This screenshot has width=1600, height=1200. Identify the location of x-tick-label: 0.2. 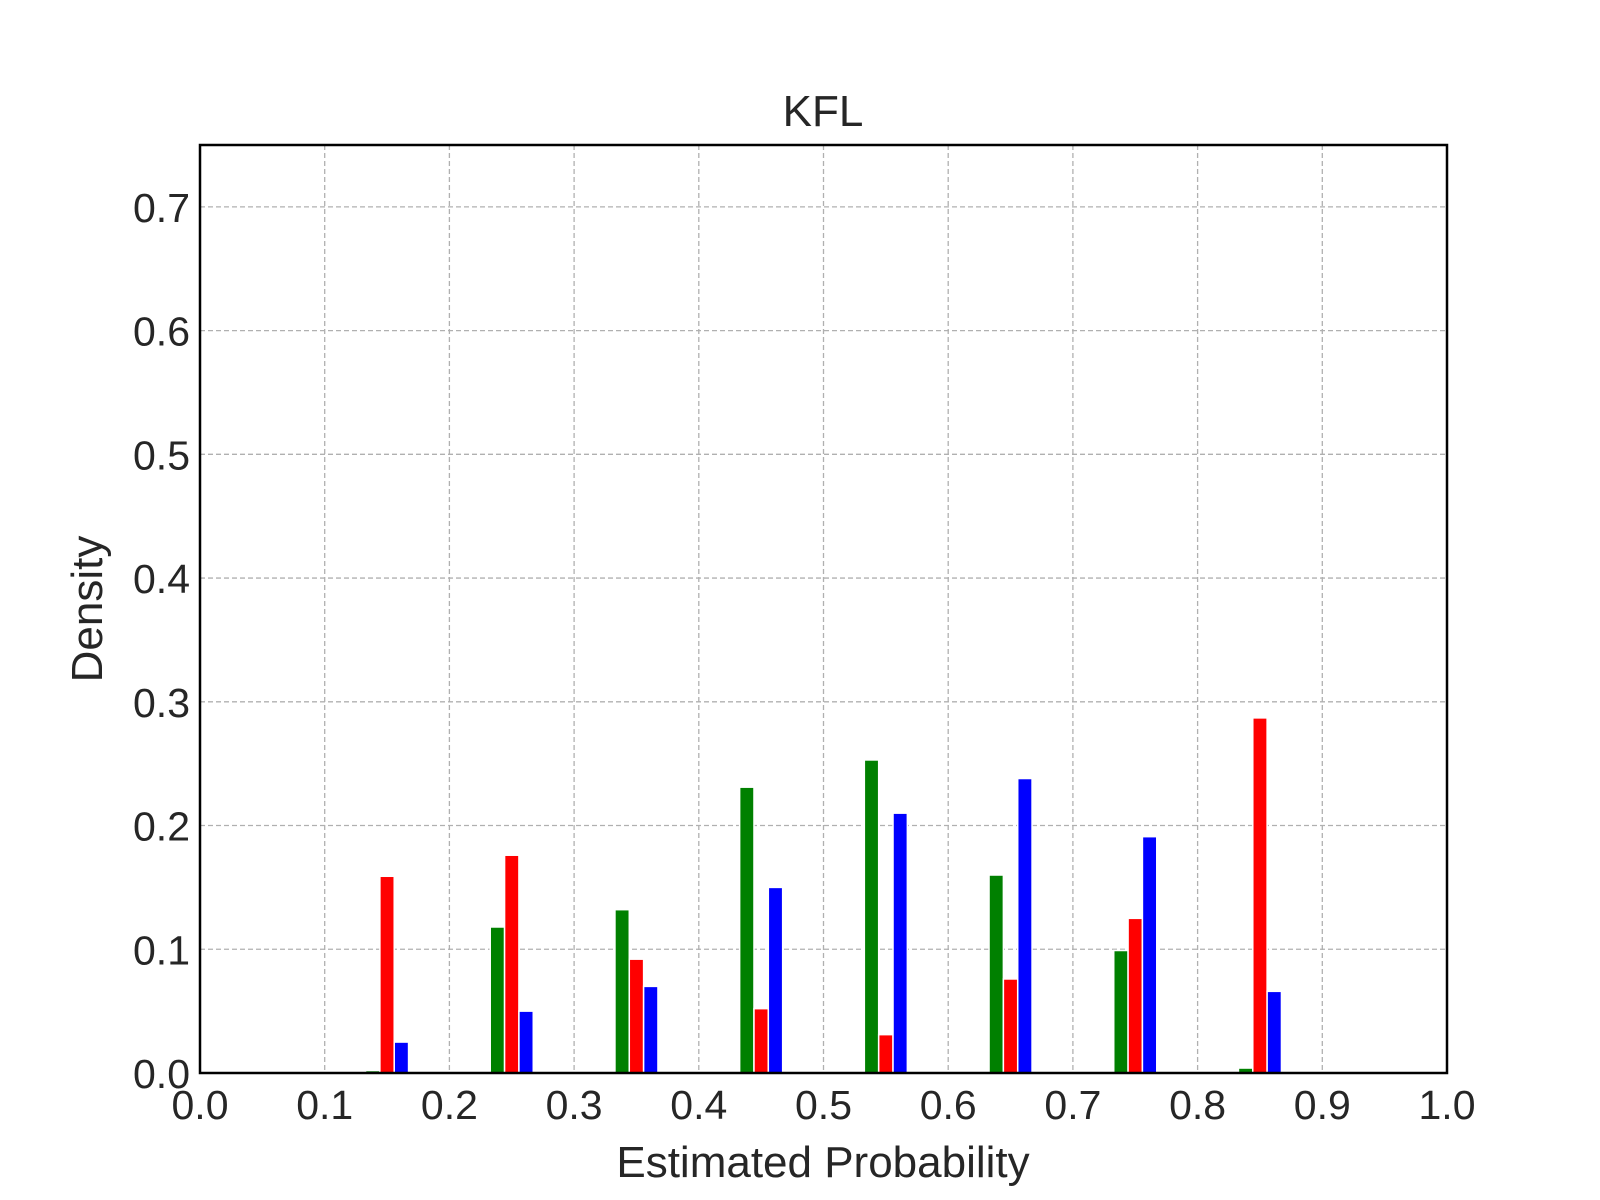
(449, 1105).